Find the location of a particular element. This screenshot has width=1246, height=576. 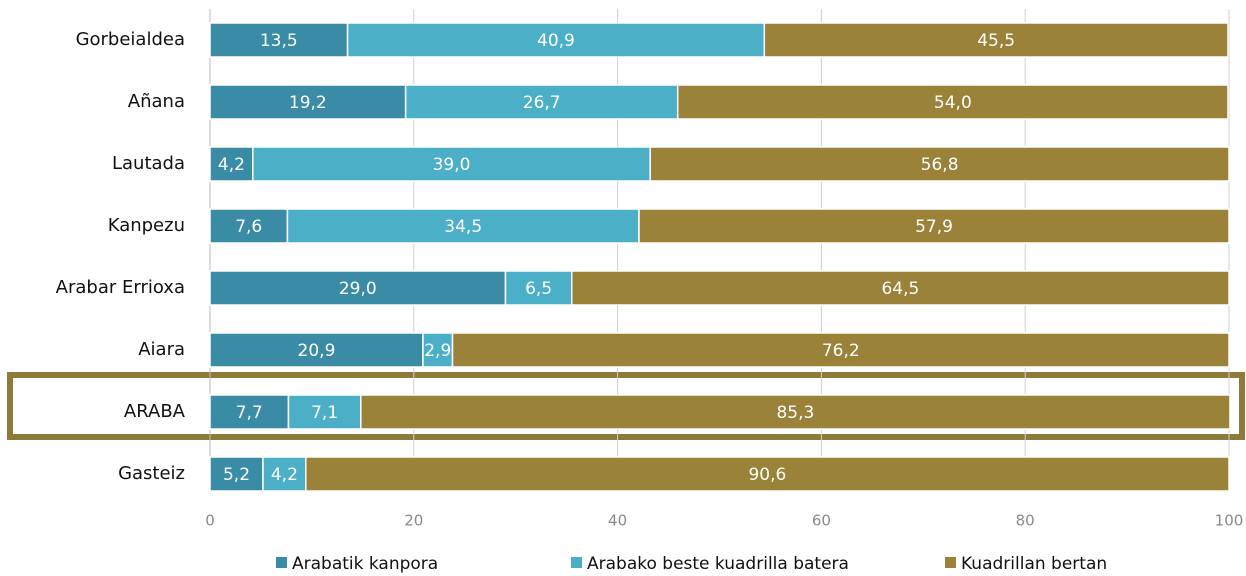

x-tick-label: 0 is located at coordinates (210, 521).